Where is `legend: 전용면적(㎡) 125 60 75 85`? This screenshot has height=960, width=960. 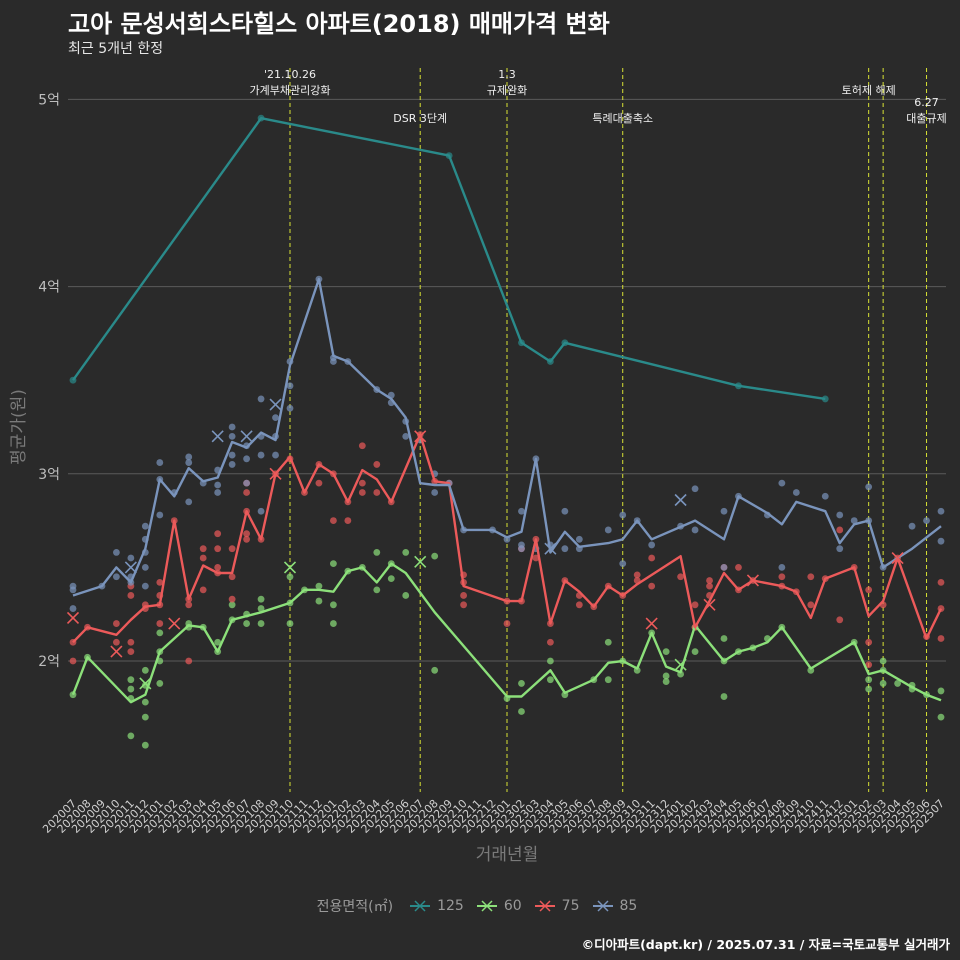 legend: 전용면적(㎡) 125 60 75 85 is located at coordinates (480, 906).